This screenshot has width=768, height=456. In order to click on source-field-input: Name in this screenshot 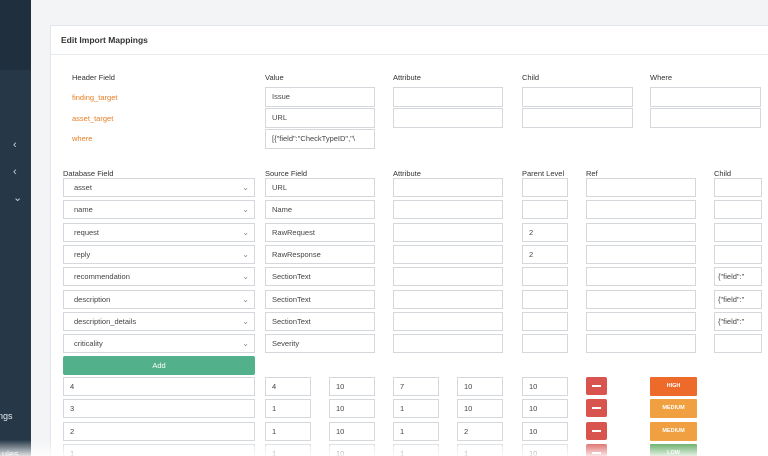, I will do `click(320, 209)`.